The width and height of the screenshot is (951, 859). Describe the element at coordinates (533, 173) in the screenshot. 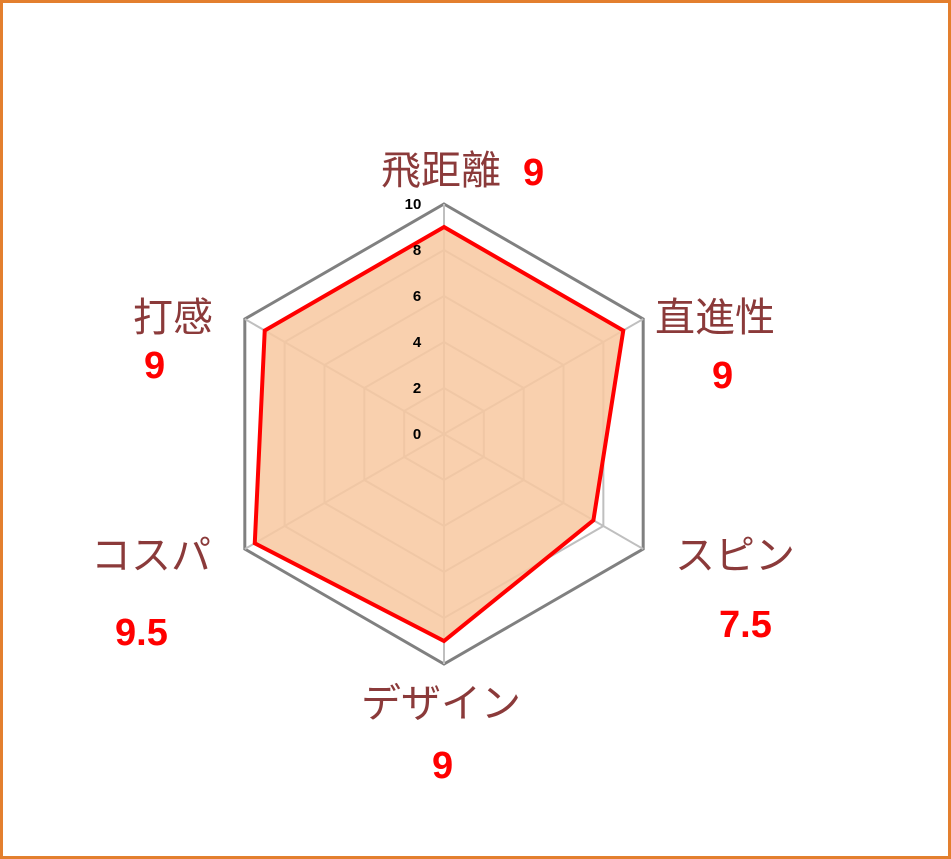

I see `value-label-distance: 9` at that location.